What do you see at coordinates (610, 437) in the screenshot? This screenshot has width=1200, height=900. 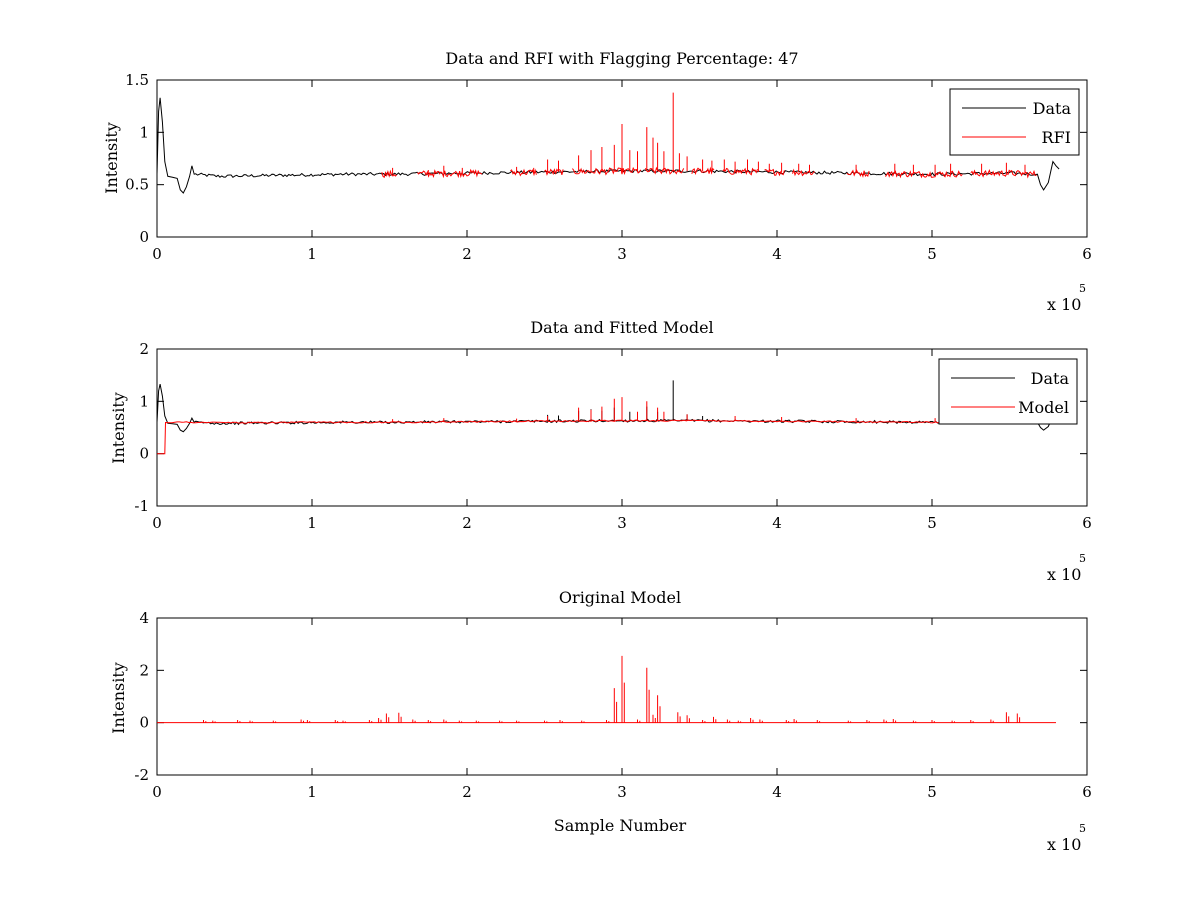 I see `series-line-model` at bounding box center [610, 437].